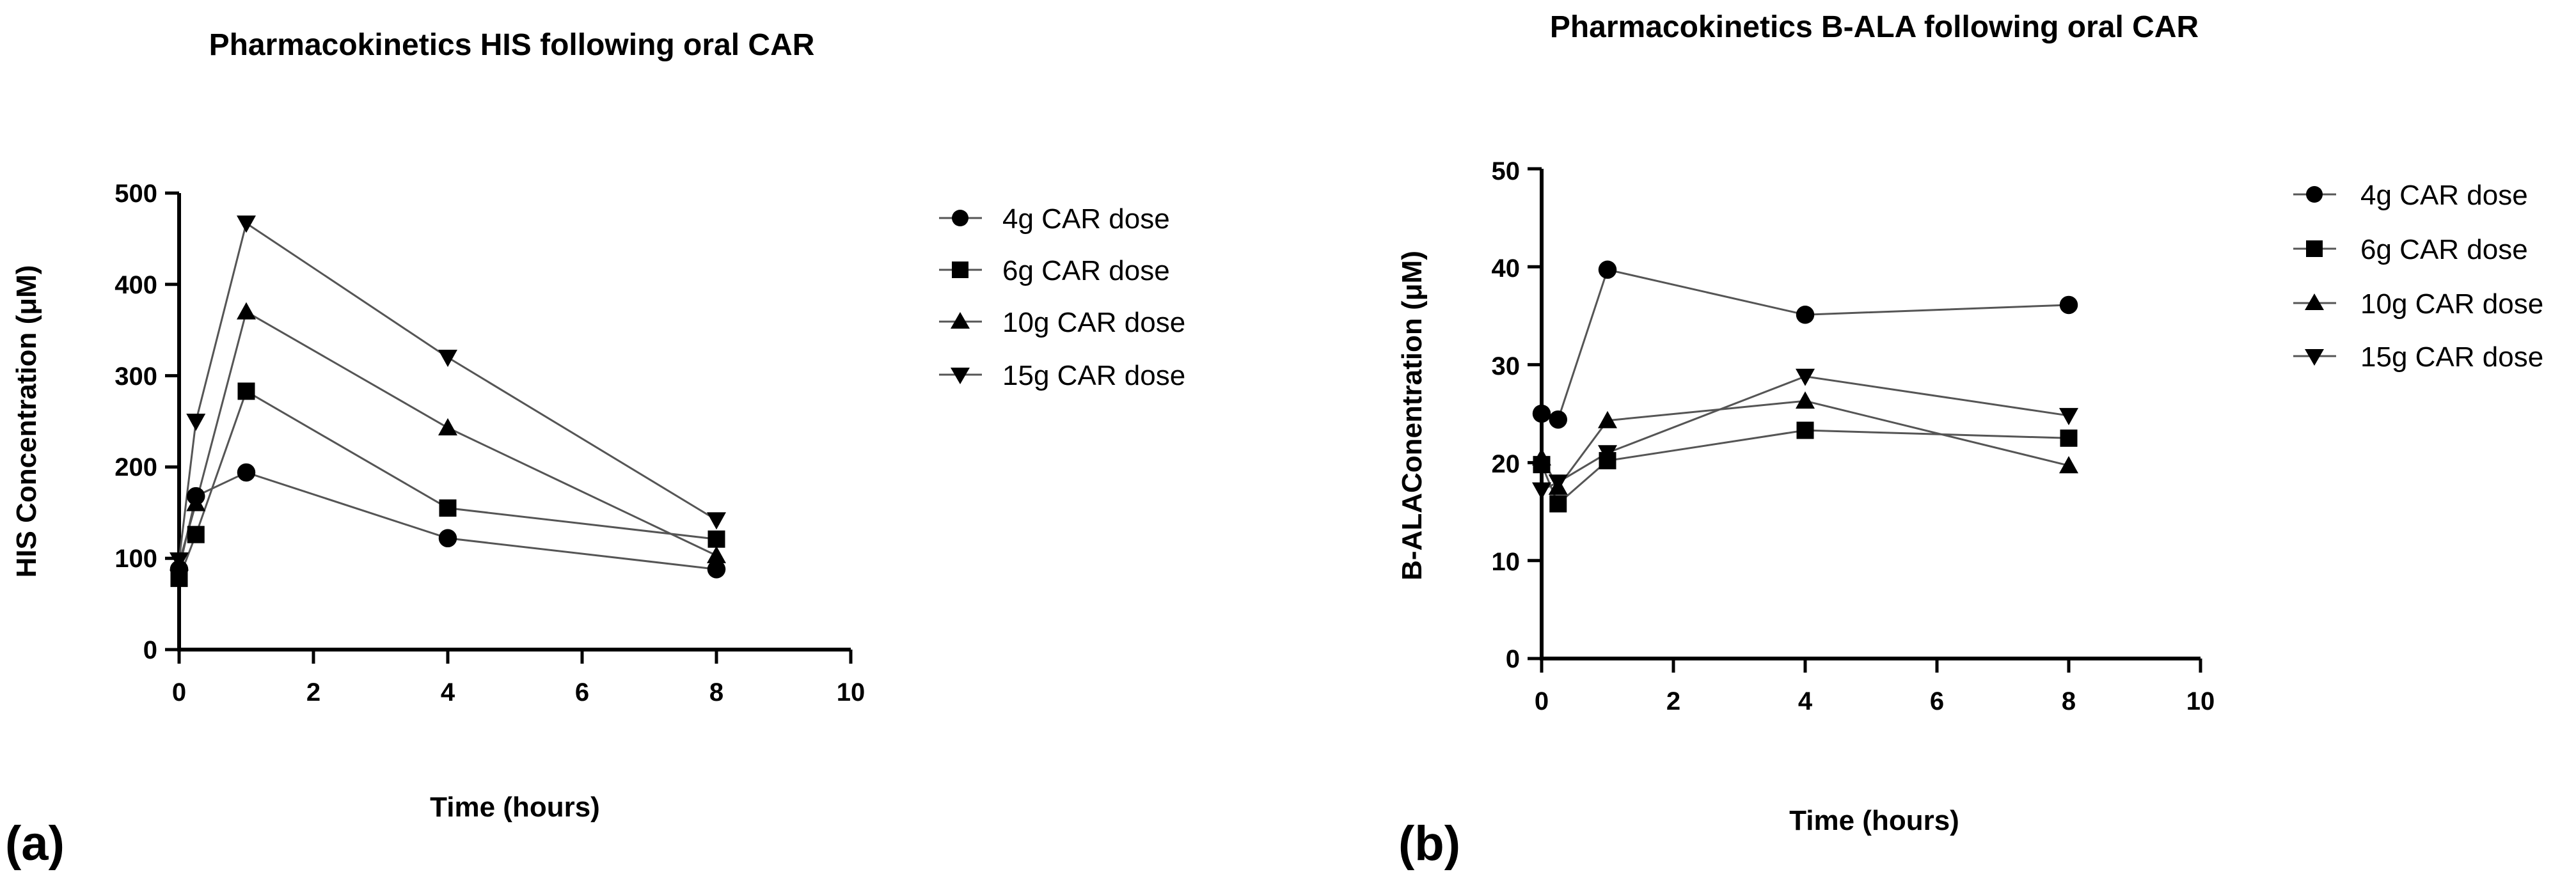  I want to click on chart-title-a: Pharmacokinetics HIS following oral CAR, so click(512, 45).